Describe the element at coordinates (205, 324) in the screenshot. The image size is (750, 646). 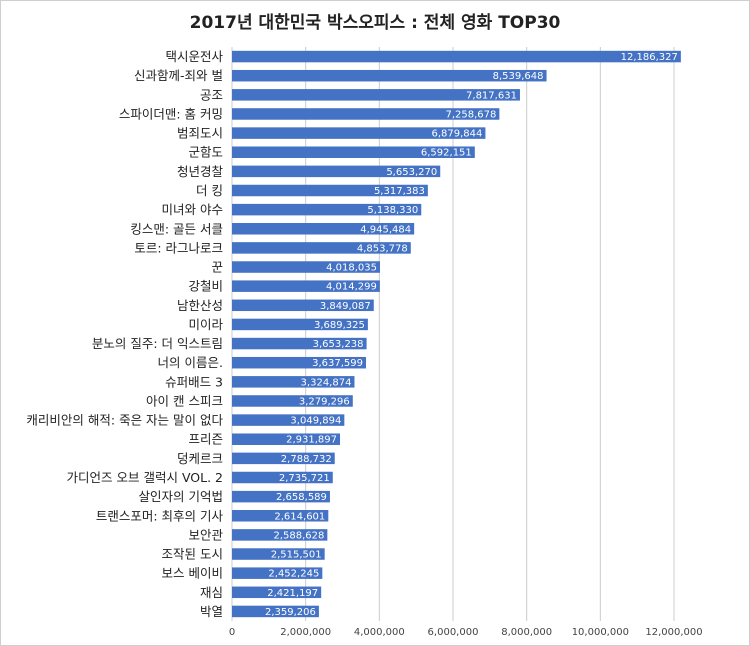
I see `category-label: 미이라` at that location.